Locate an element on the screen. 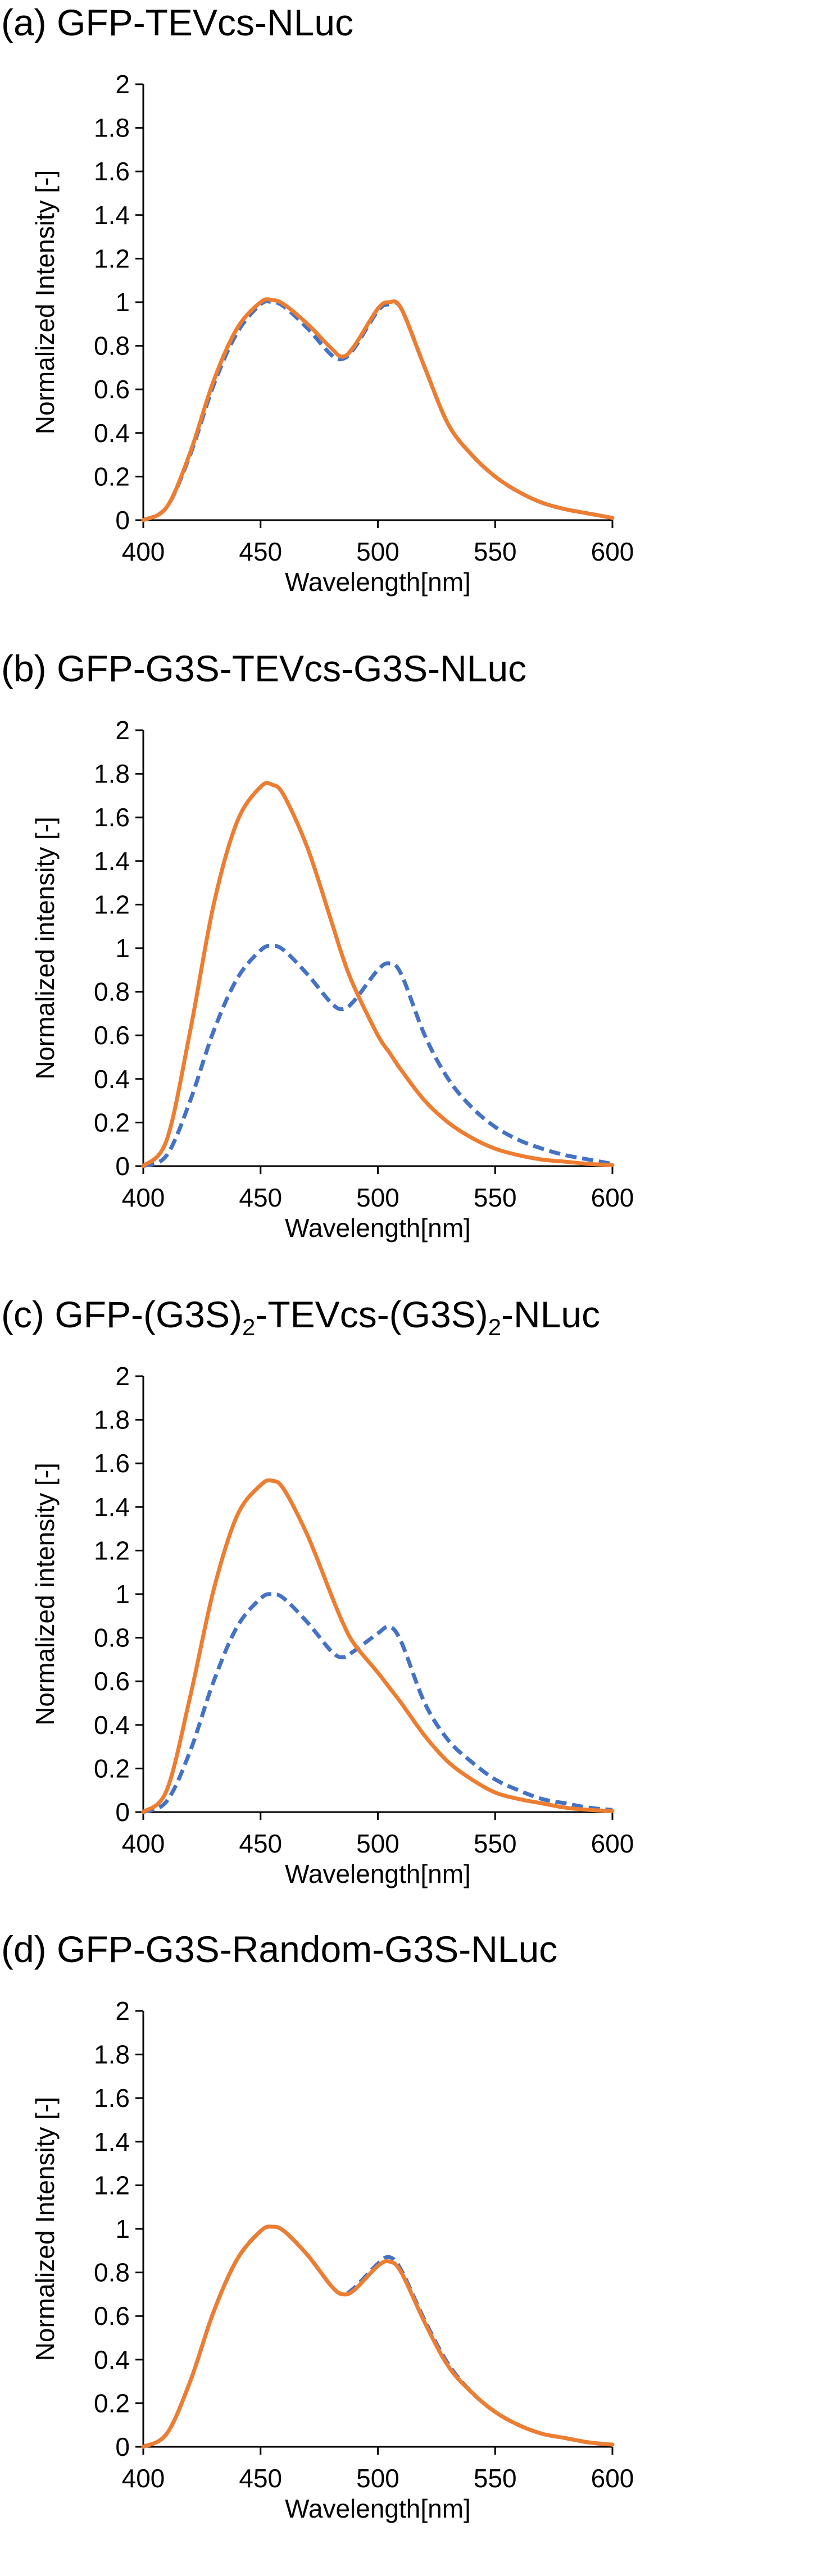 This screenshot has width=813, height=2576. panel-label: (d) is located at coordinates (24, 1949).